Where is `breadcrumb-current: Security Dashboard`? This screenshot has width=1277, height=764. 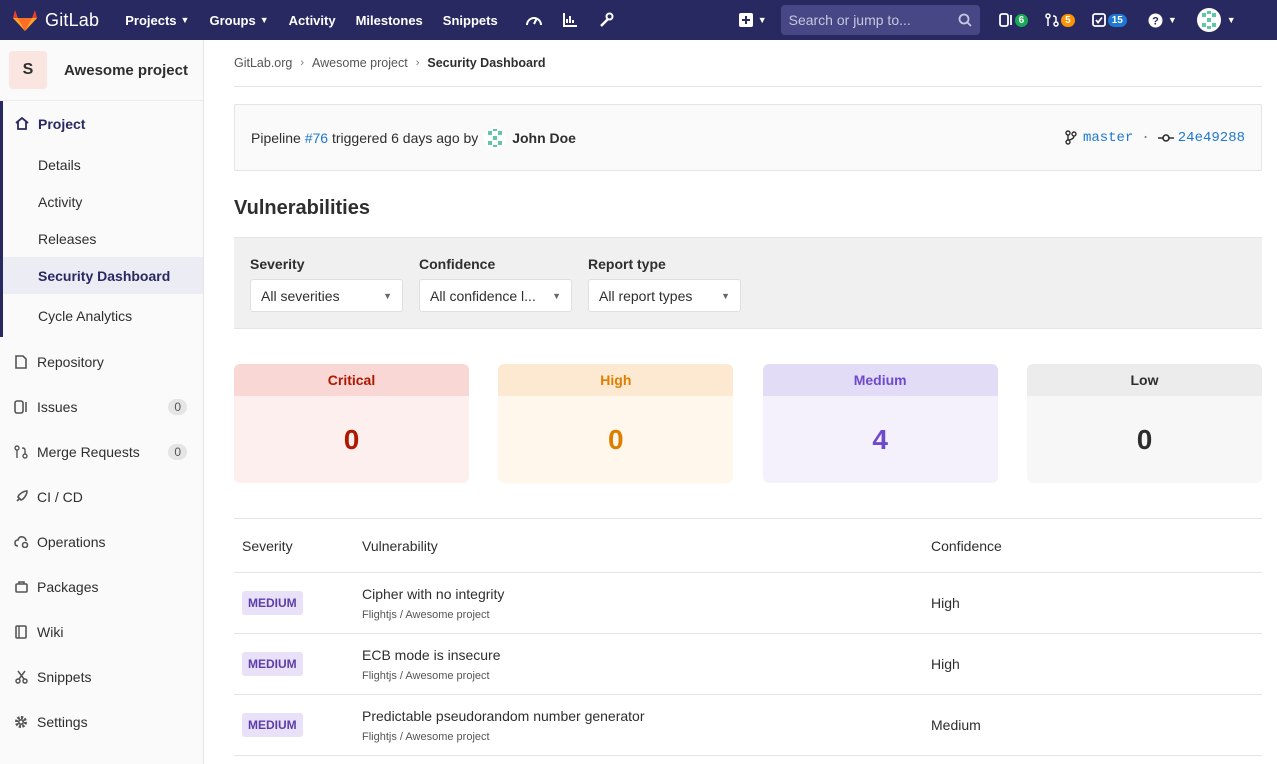
breadcrumb-current: Security Dashboard is located at coordinates (486, 63).